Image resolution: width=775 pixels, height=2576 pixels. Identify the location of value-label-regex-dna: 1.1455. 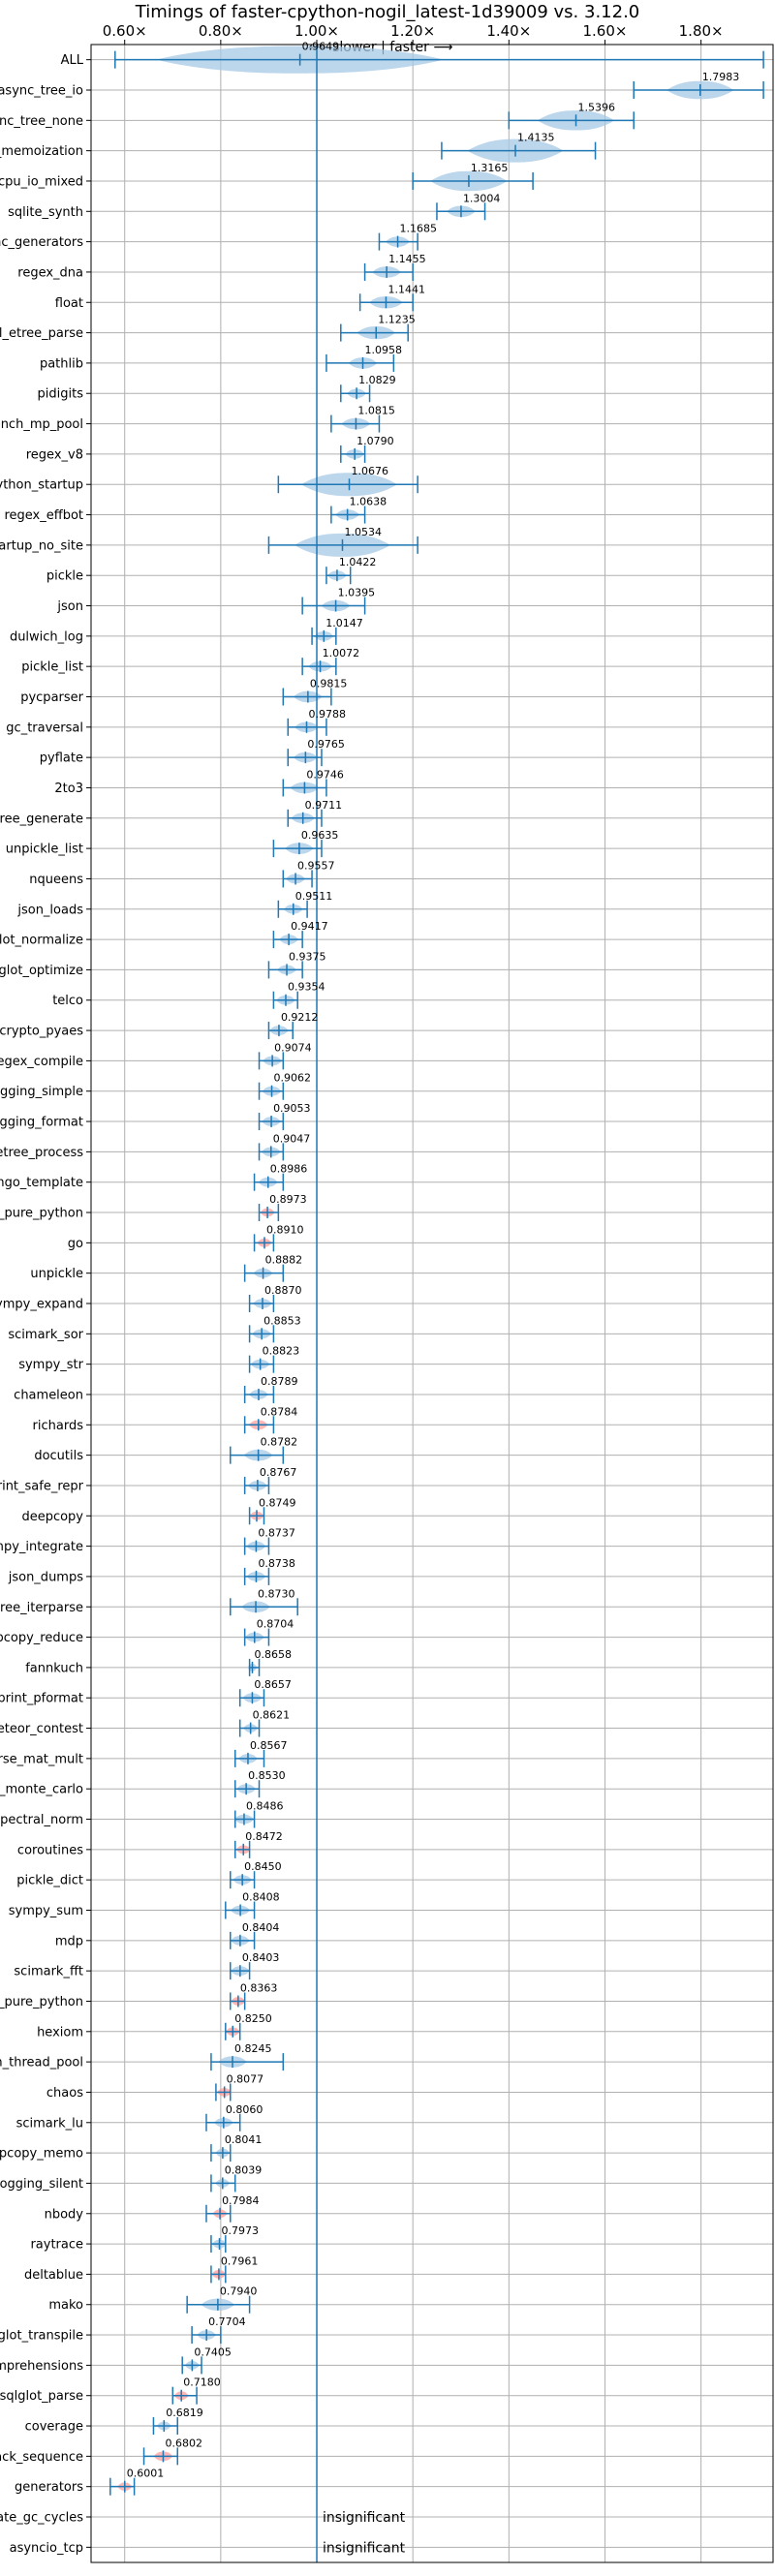
(407, 259).